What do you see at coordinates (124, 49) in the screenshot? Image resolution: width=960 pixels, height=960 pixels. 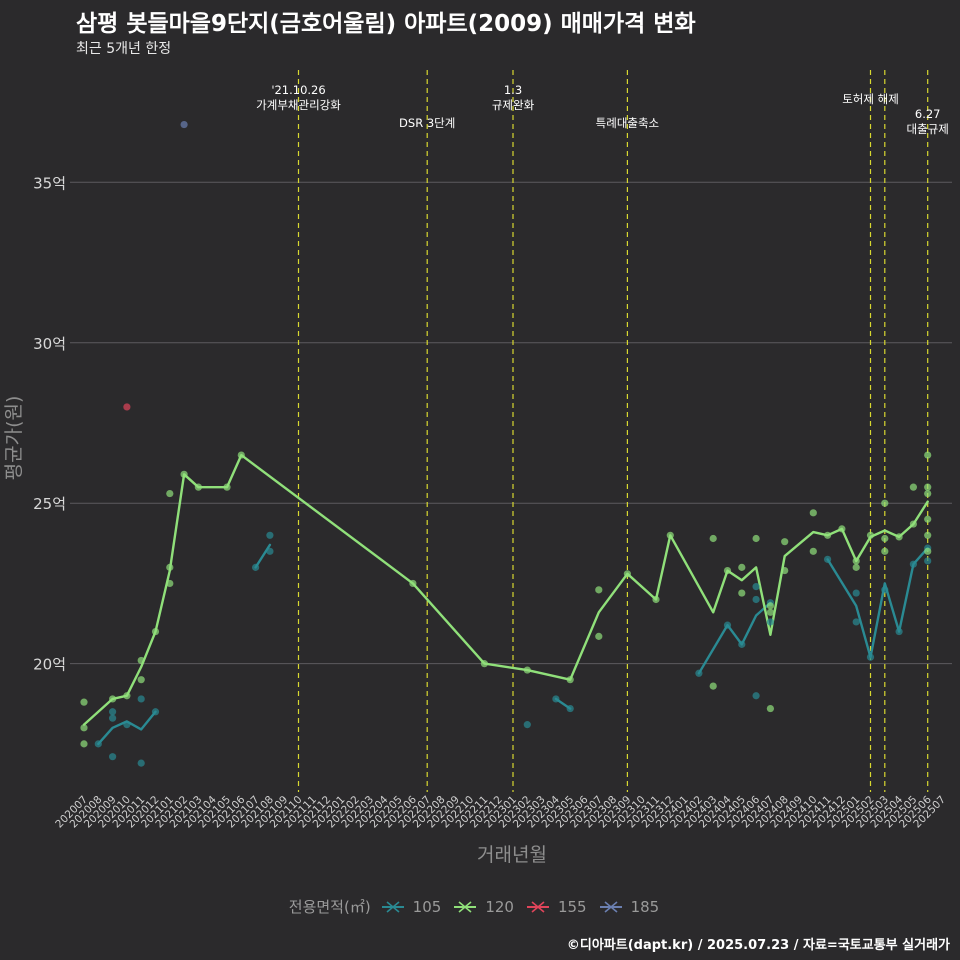 I see `chart-subtitle: 최근 5개년 한정` at bounding box center [124, 49].